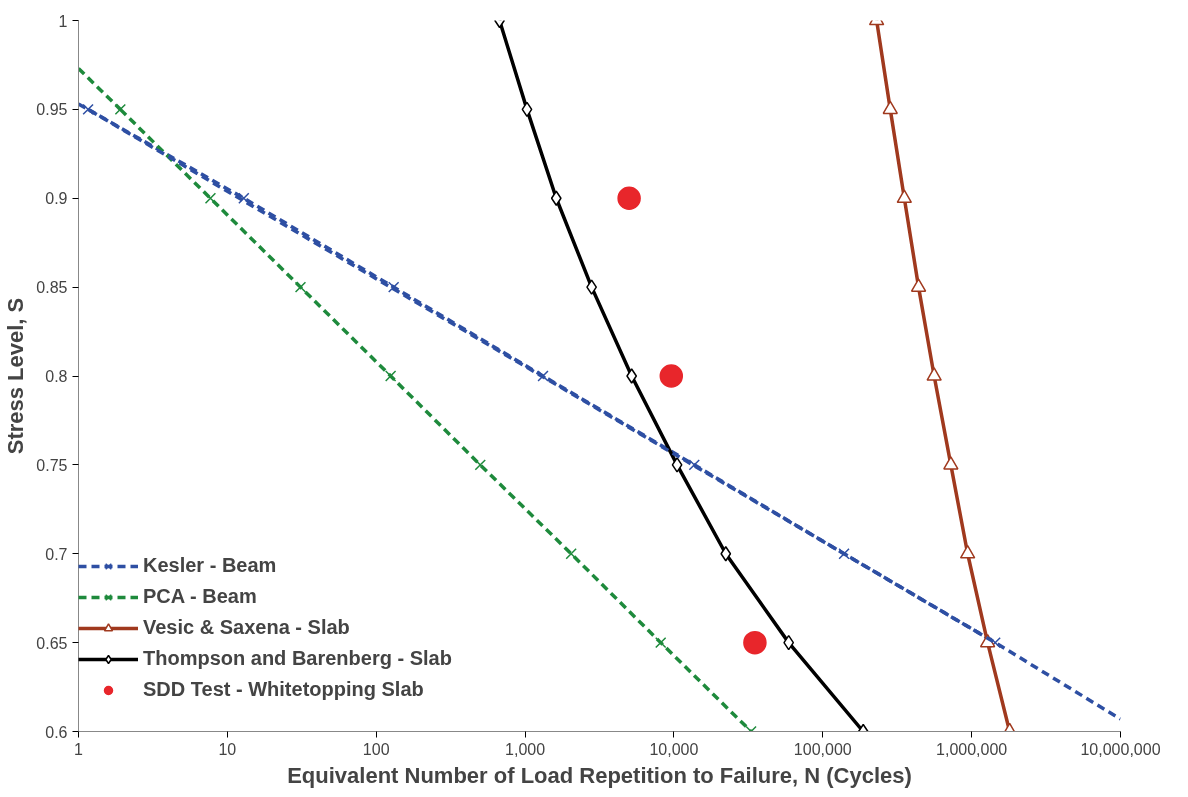  I want to click on y-tick-label: 0.7, so click(56, 554).